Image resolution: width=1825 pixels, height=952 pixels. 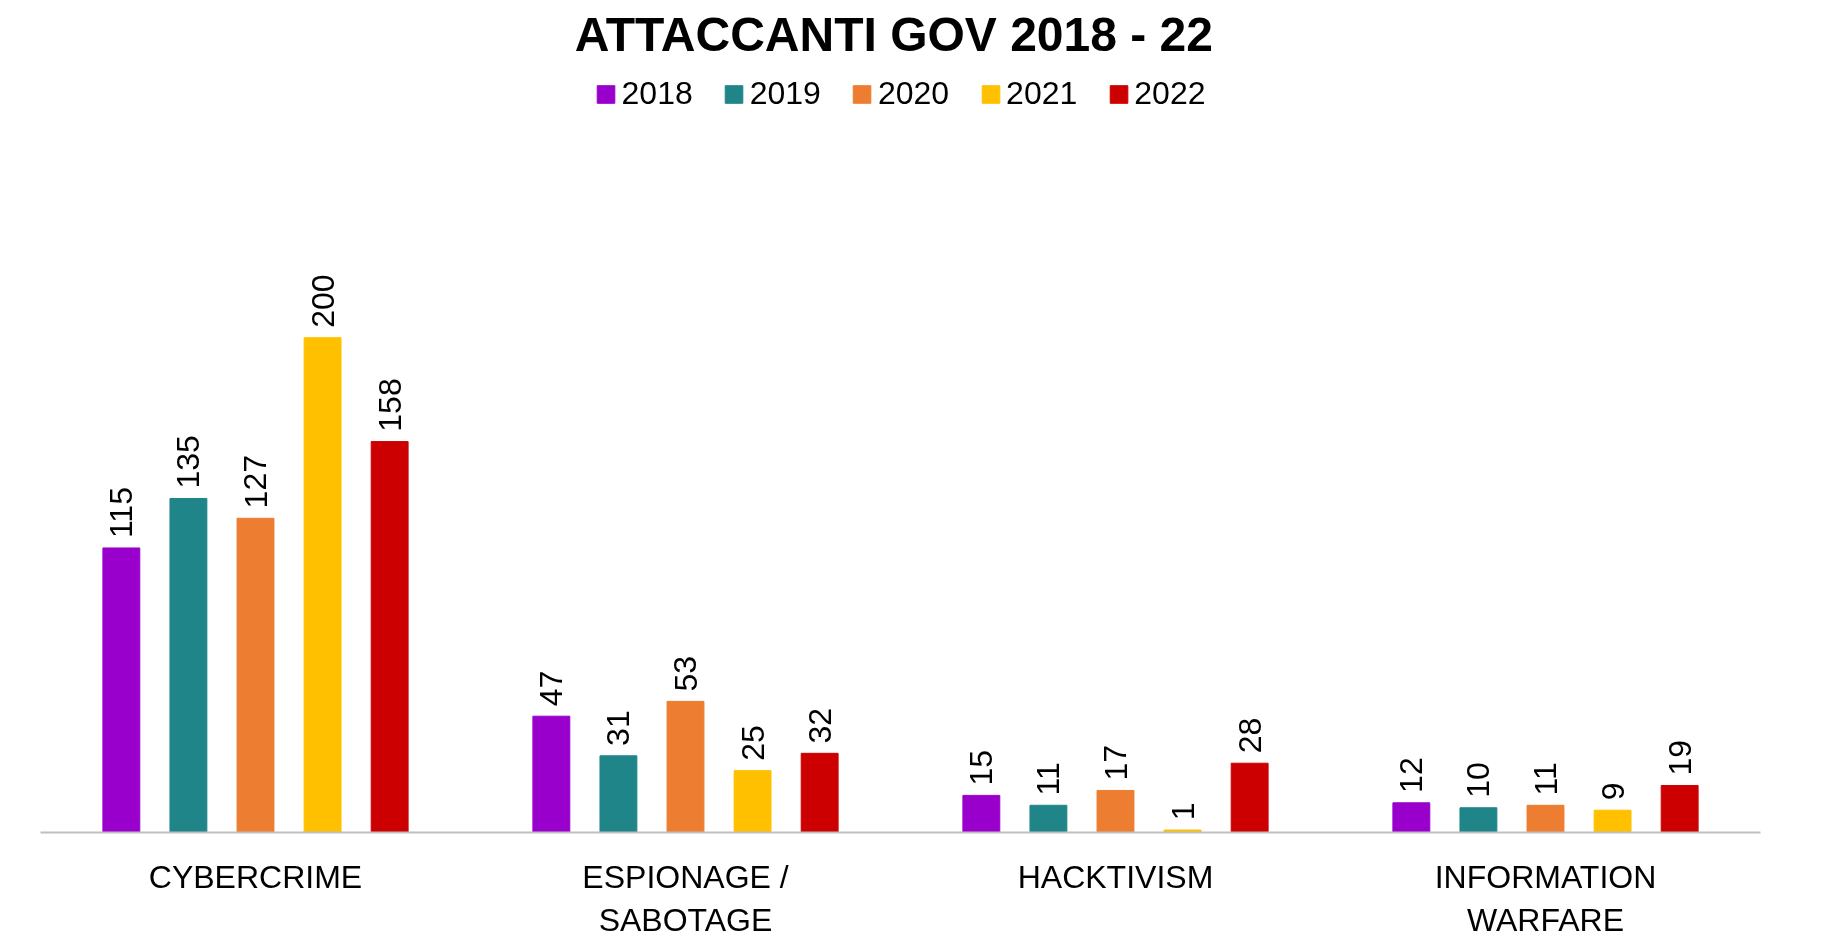 I want to click on data-label: 17, so click(x=1115, y=762).